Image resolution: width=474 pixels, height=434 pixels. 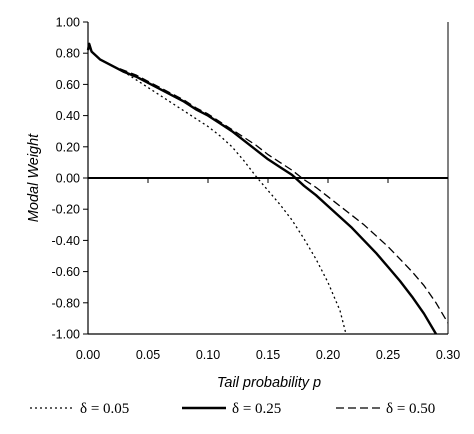 I want to click on legend: δ = 0.05 δ = 0.25 δ = 0.50, so click(x=232, y=409).